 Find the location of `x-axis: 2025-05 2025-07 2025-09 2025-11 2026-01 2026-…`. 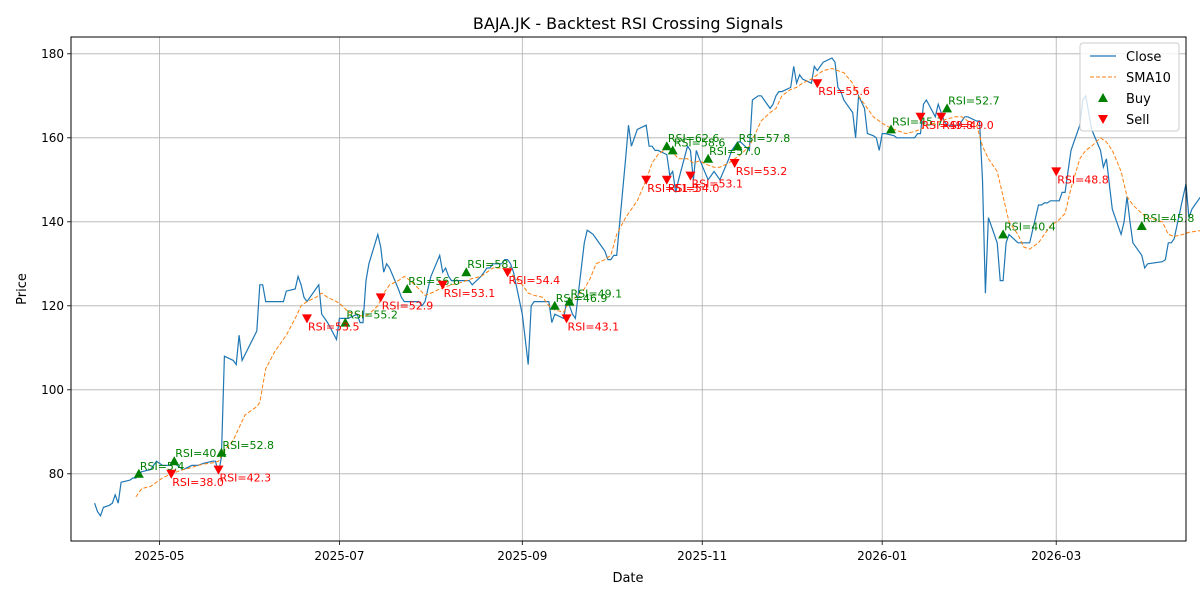

x-axis: 2025-05 2025-07 2025-09 2025-11 2026-01 2026-… is located at coordinates (607, 552).